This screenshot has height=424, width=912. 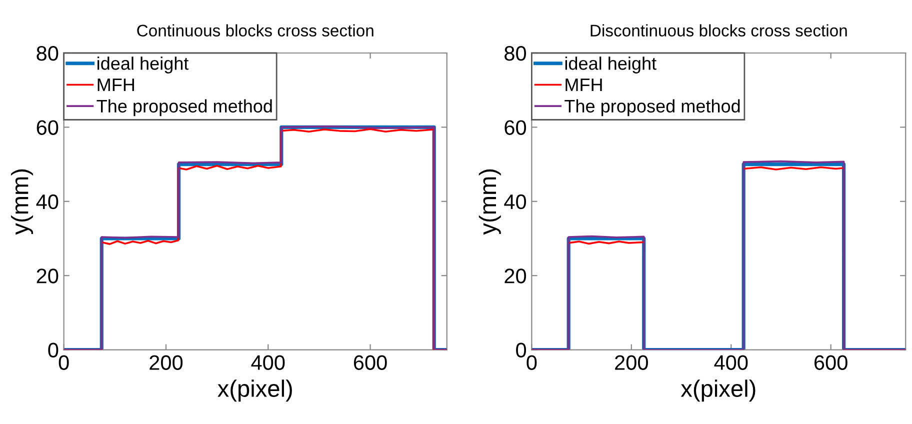 What do you see at coordinates (255, 30) in the screenshot?
I see `chart-title: Continuous blocks cross section` at bounding box center [255, 30].